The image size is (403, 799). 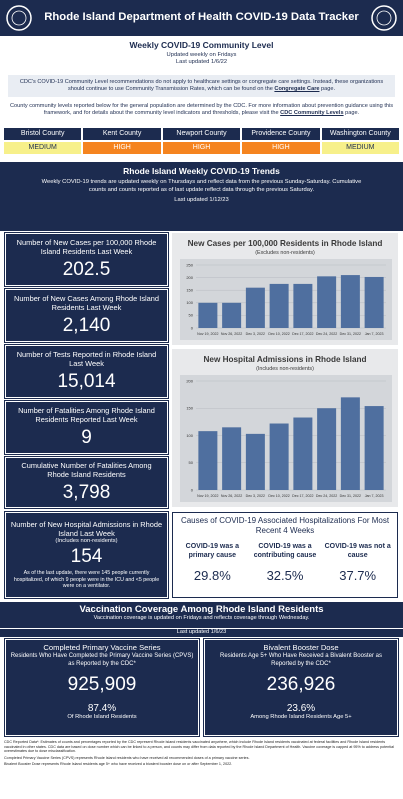 I want to click on county: Newport County HIGH, so click(x=201, y=141).